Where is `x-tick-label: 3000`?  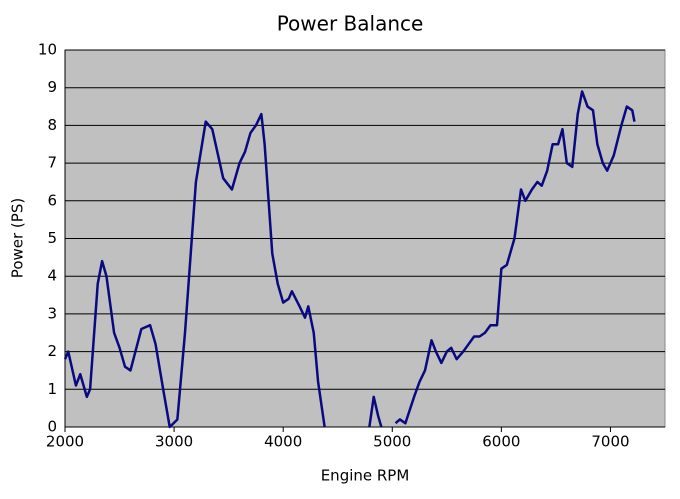 x-tick-label: 3000 is located at coordinates (174, 442).